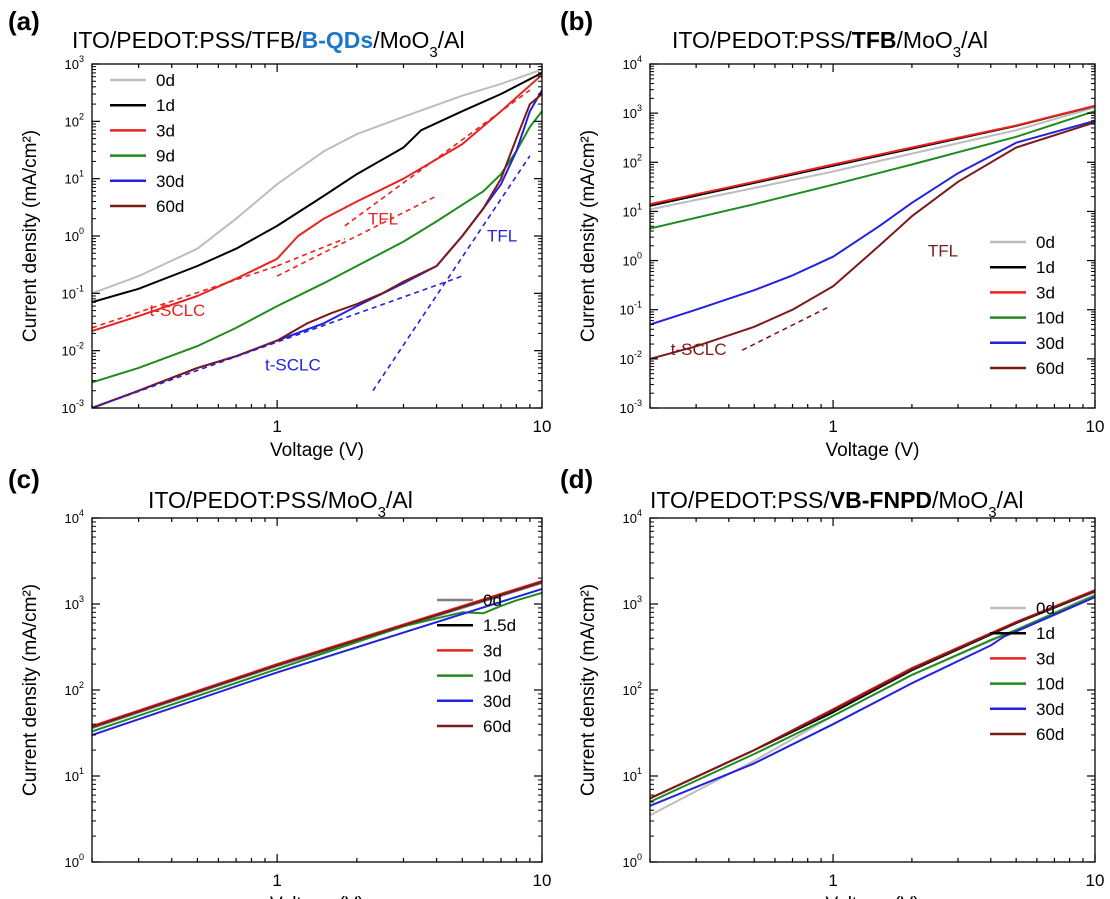  What do you see at coordinates (631, 309) in the screenshot?
I see `y-tick-label: 10⁻¹` at bounding box center [631, 309].